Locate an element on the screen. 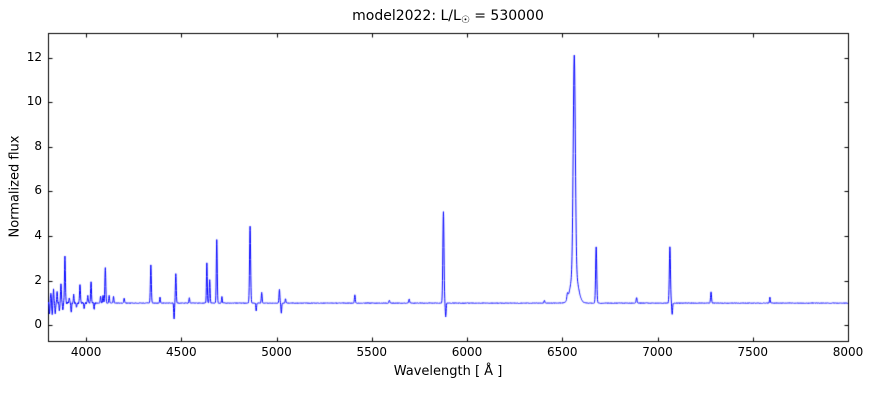  chart-title-prefix: model2022: L/L is located at coordinates (406, 16).